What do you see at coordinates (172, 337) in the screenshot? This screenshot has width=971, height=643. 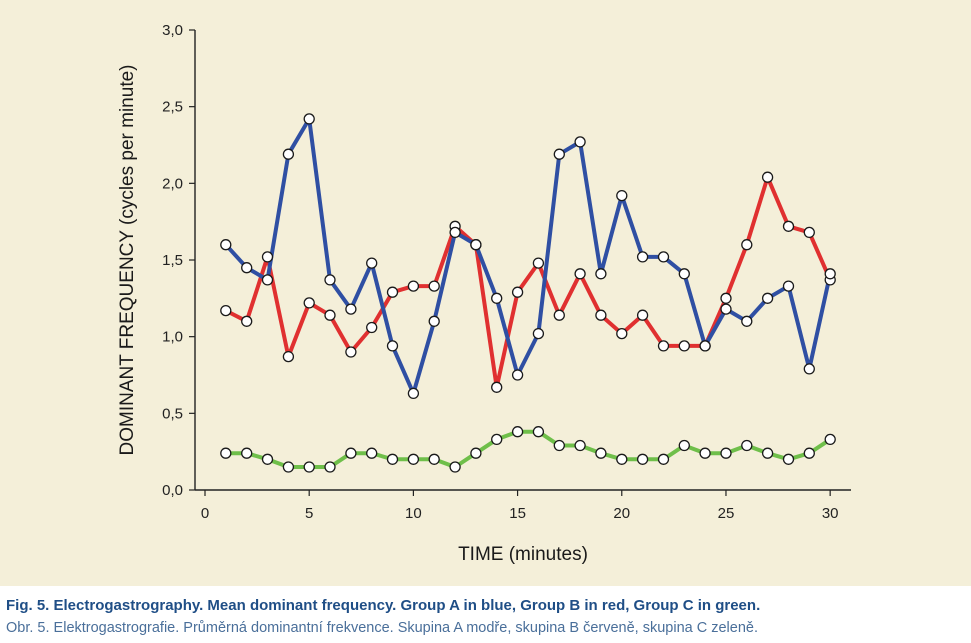 I see `y-tick-label: 1,0` at bounding box center [172, 337].